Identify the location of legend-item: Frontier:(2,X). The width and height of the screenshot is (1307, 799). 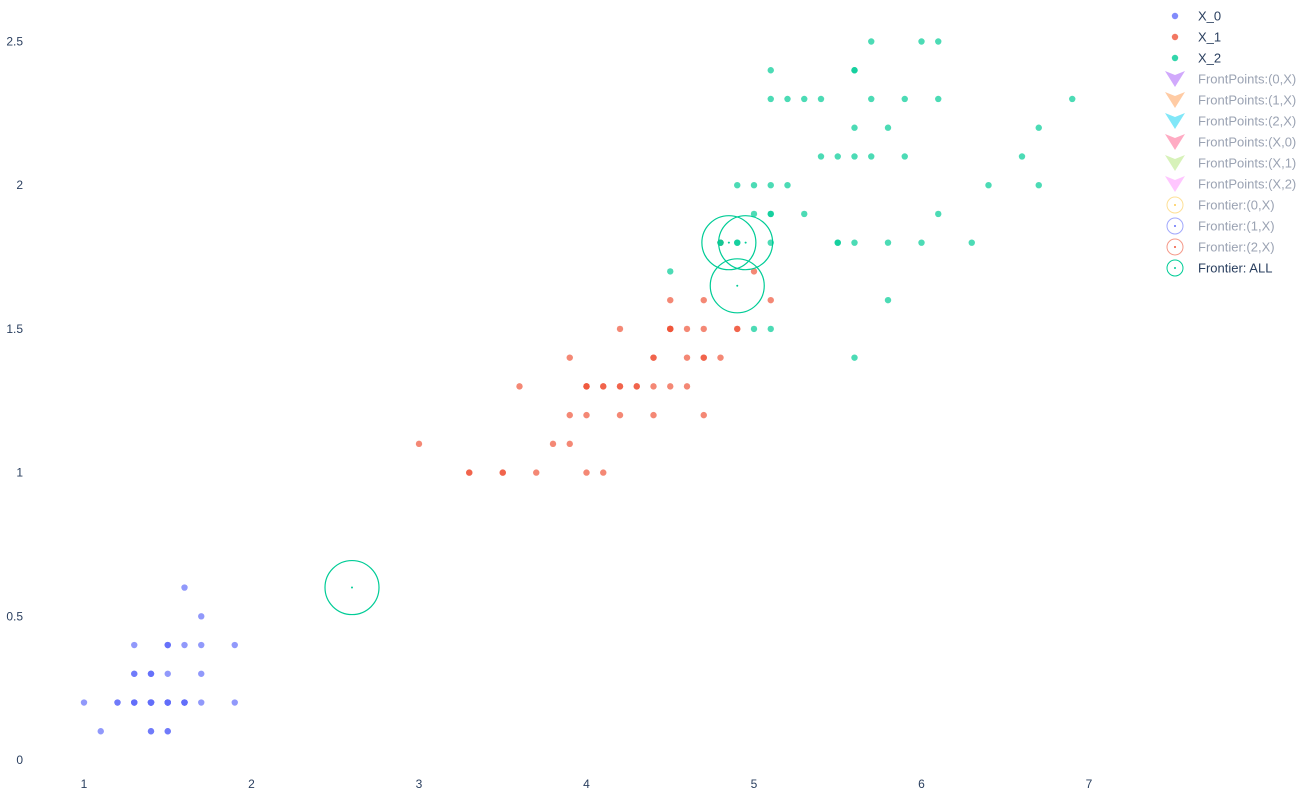
(1220, 247).